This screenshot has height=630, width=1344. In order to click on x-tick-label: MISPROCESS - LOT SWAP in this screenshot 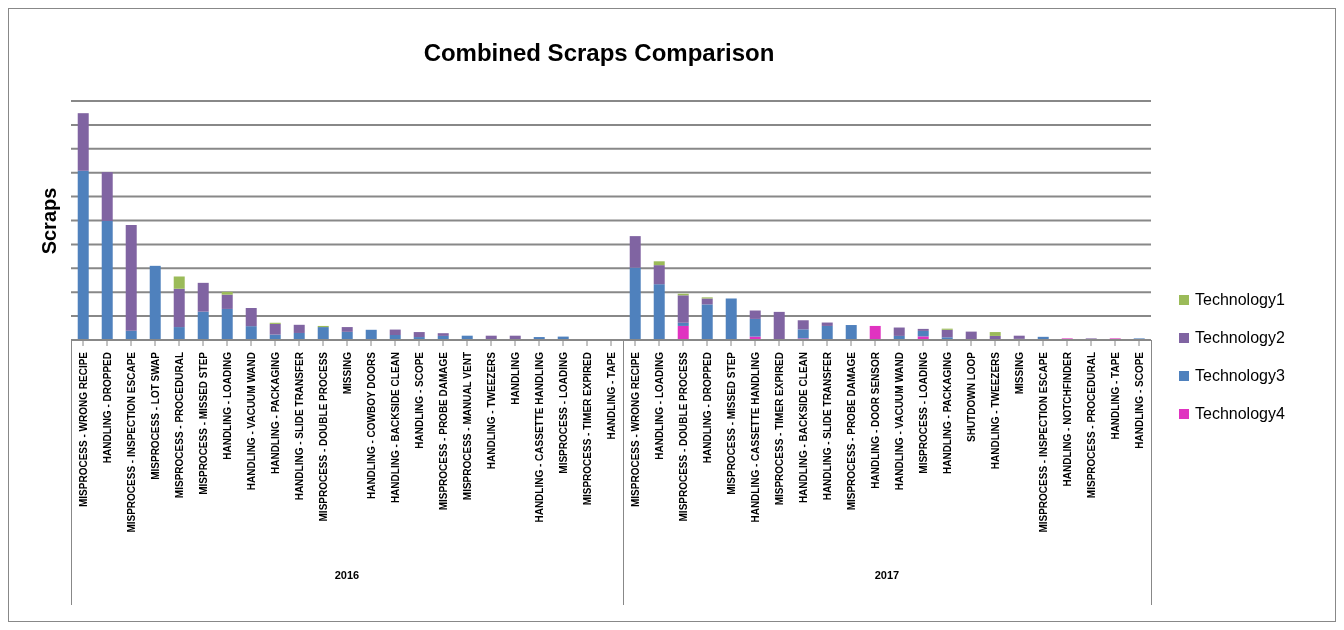, I will do `click(155, 415)`.